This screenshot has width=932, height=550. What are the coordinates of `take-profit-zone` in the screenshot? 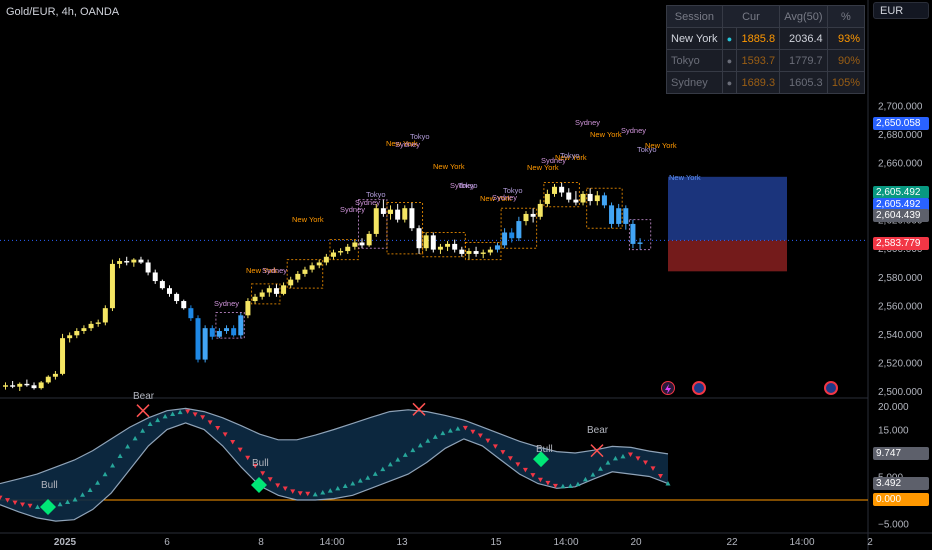 It's located at (727, 208).